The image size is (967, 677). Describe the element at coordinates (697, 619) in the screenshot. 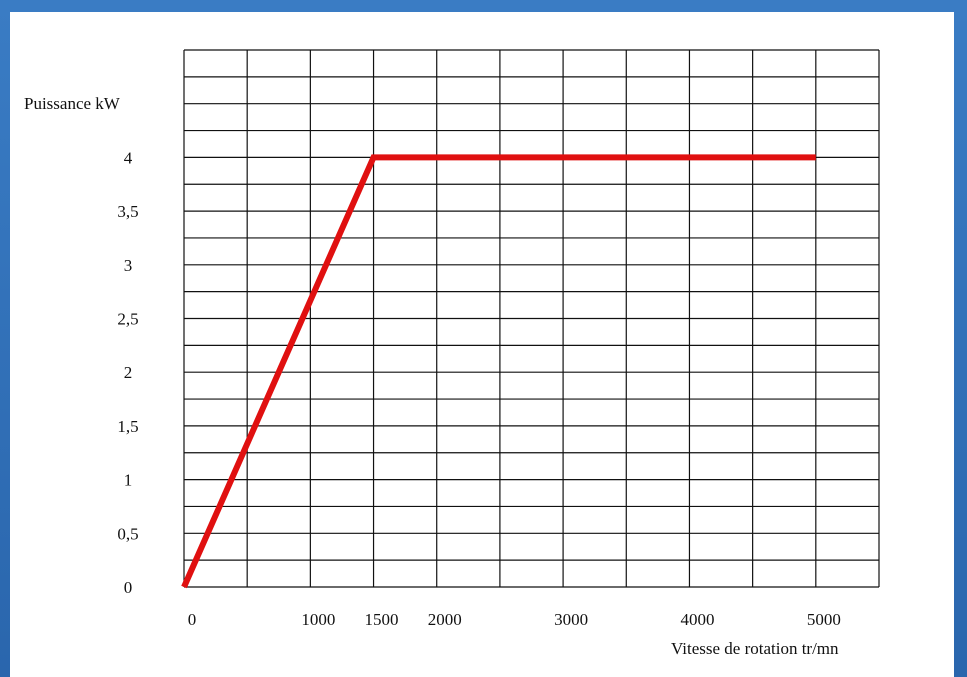

I see `x-tick-label: 4000` at that location.